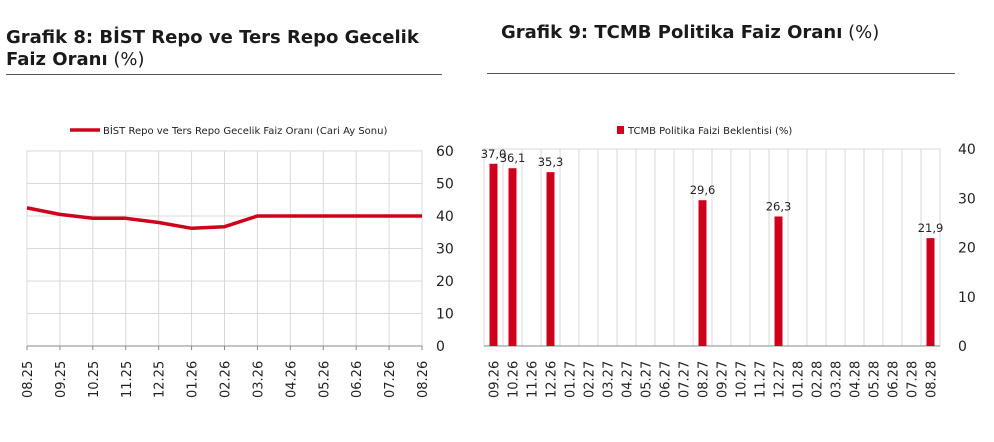 This screenshot has height=442, width=994. Describe the element at coordinates (913, 379) in the screenshot. I see `x-tick-label: 07.28` at that location.